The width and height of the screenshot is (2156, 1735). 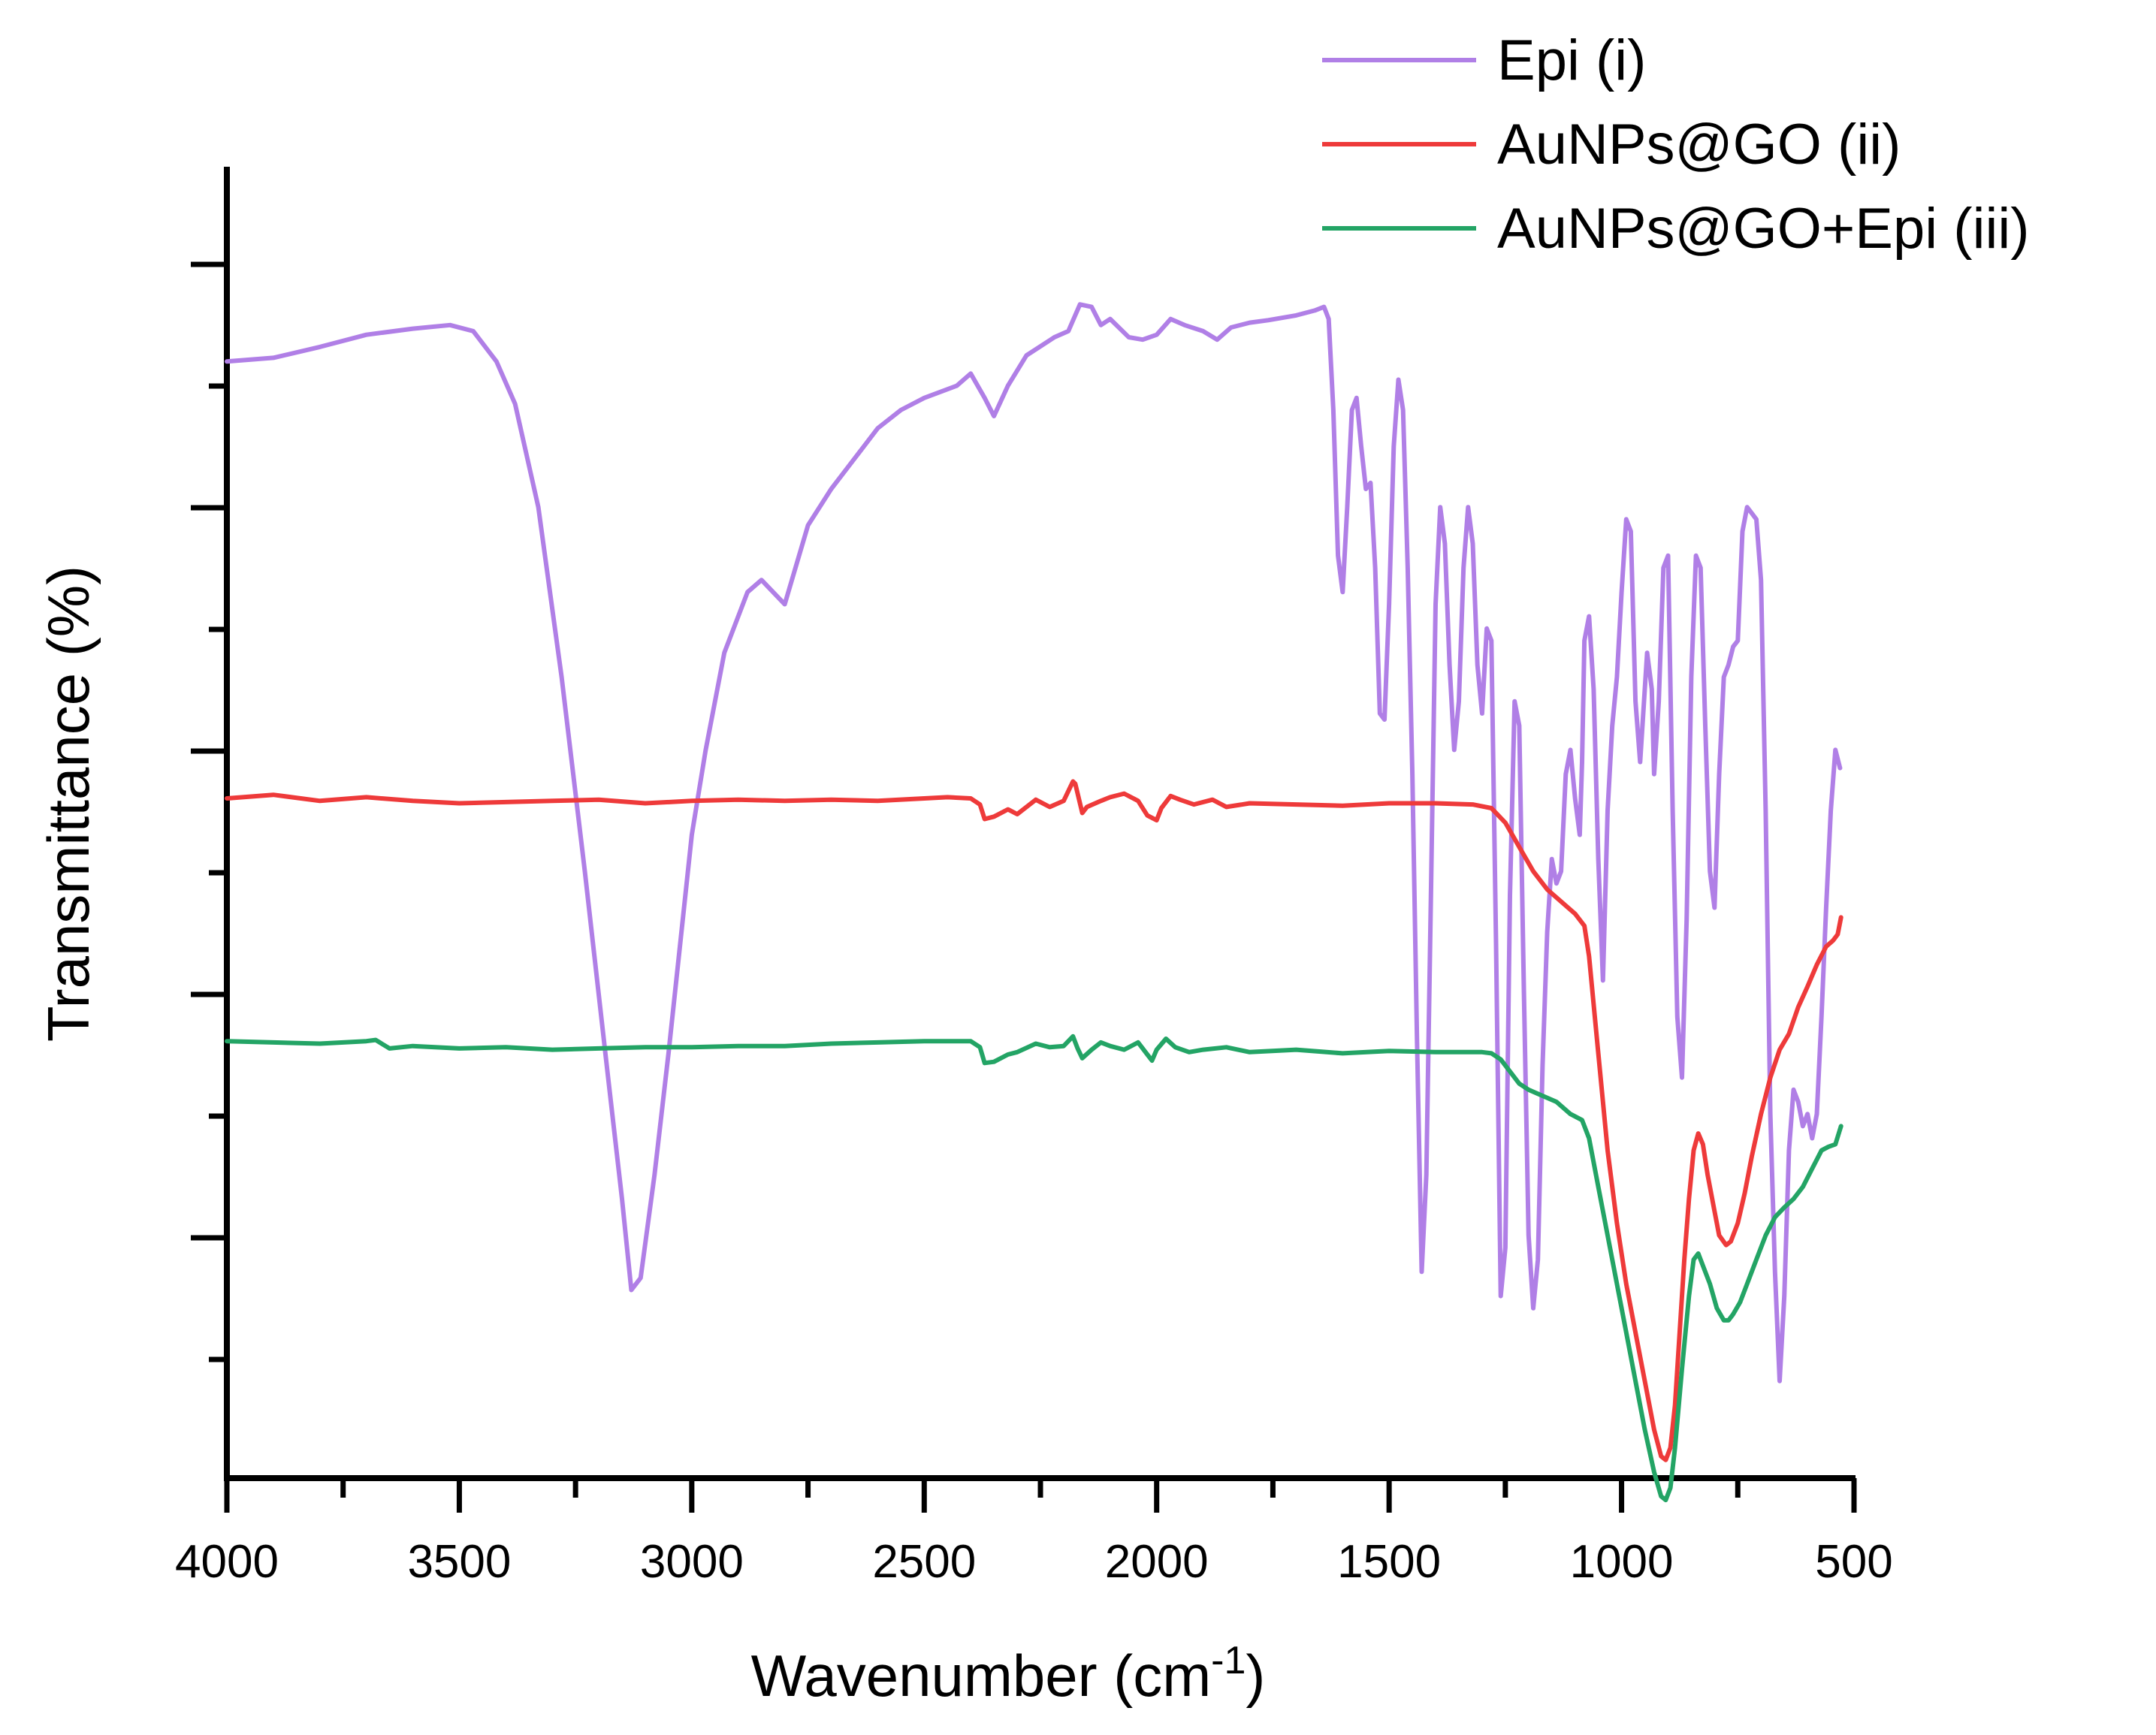 I want to click on x-axis-title-main: Wavenumber (cm, so click(x=981, y=1676).